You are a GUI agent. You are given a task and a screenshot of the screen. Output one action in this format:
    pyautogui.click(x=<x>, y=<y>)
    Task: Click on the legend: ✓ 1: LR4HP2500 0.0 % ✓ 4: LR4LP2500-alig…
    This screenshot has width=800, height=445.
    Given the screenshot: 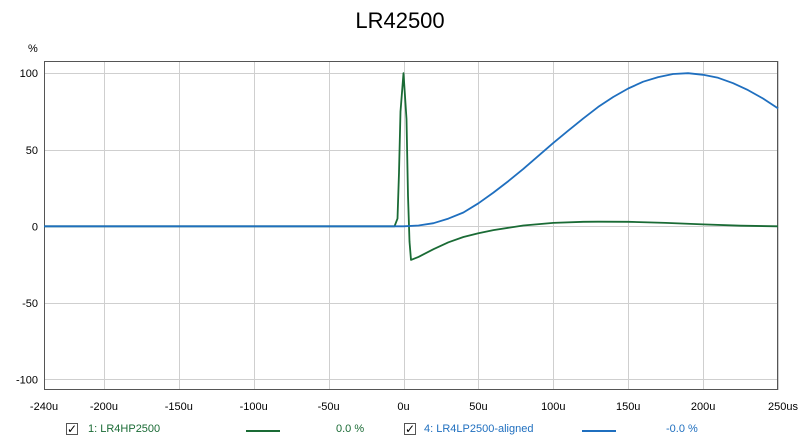 What is the action you would take?
    pyautogui.click(x=400, y=432)
    